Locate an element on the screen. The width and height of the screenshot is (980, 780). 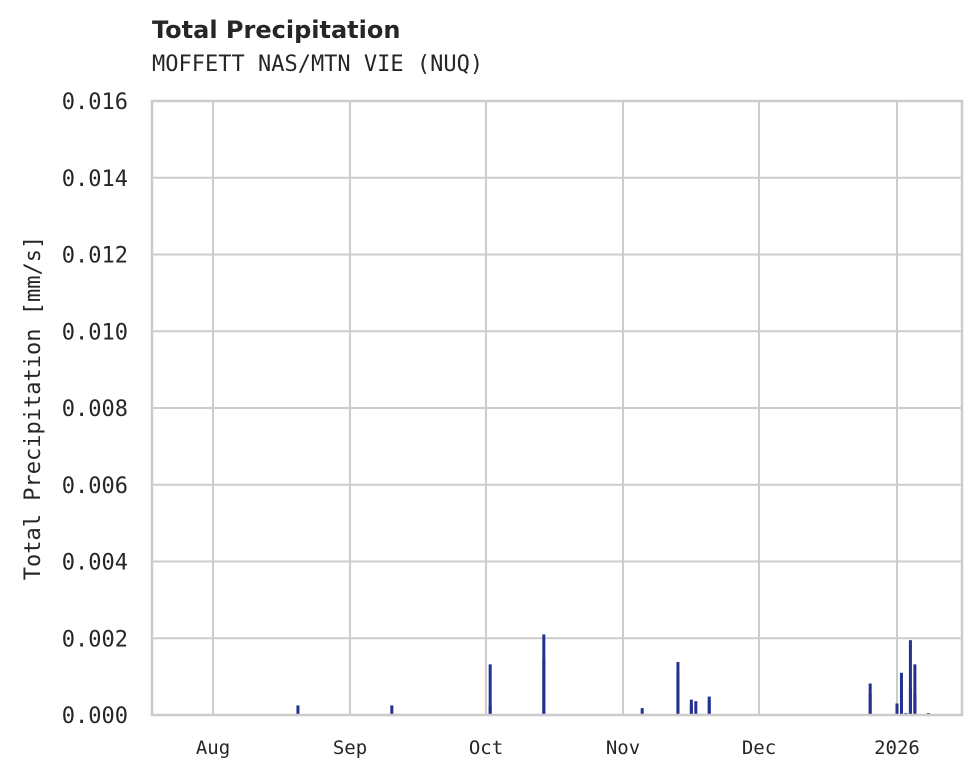
y-tick-label: 0.004 is located at coordinates (95, 563).